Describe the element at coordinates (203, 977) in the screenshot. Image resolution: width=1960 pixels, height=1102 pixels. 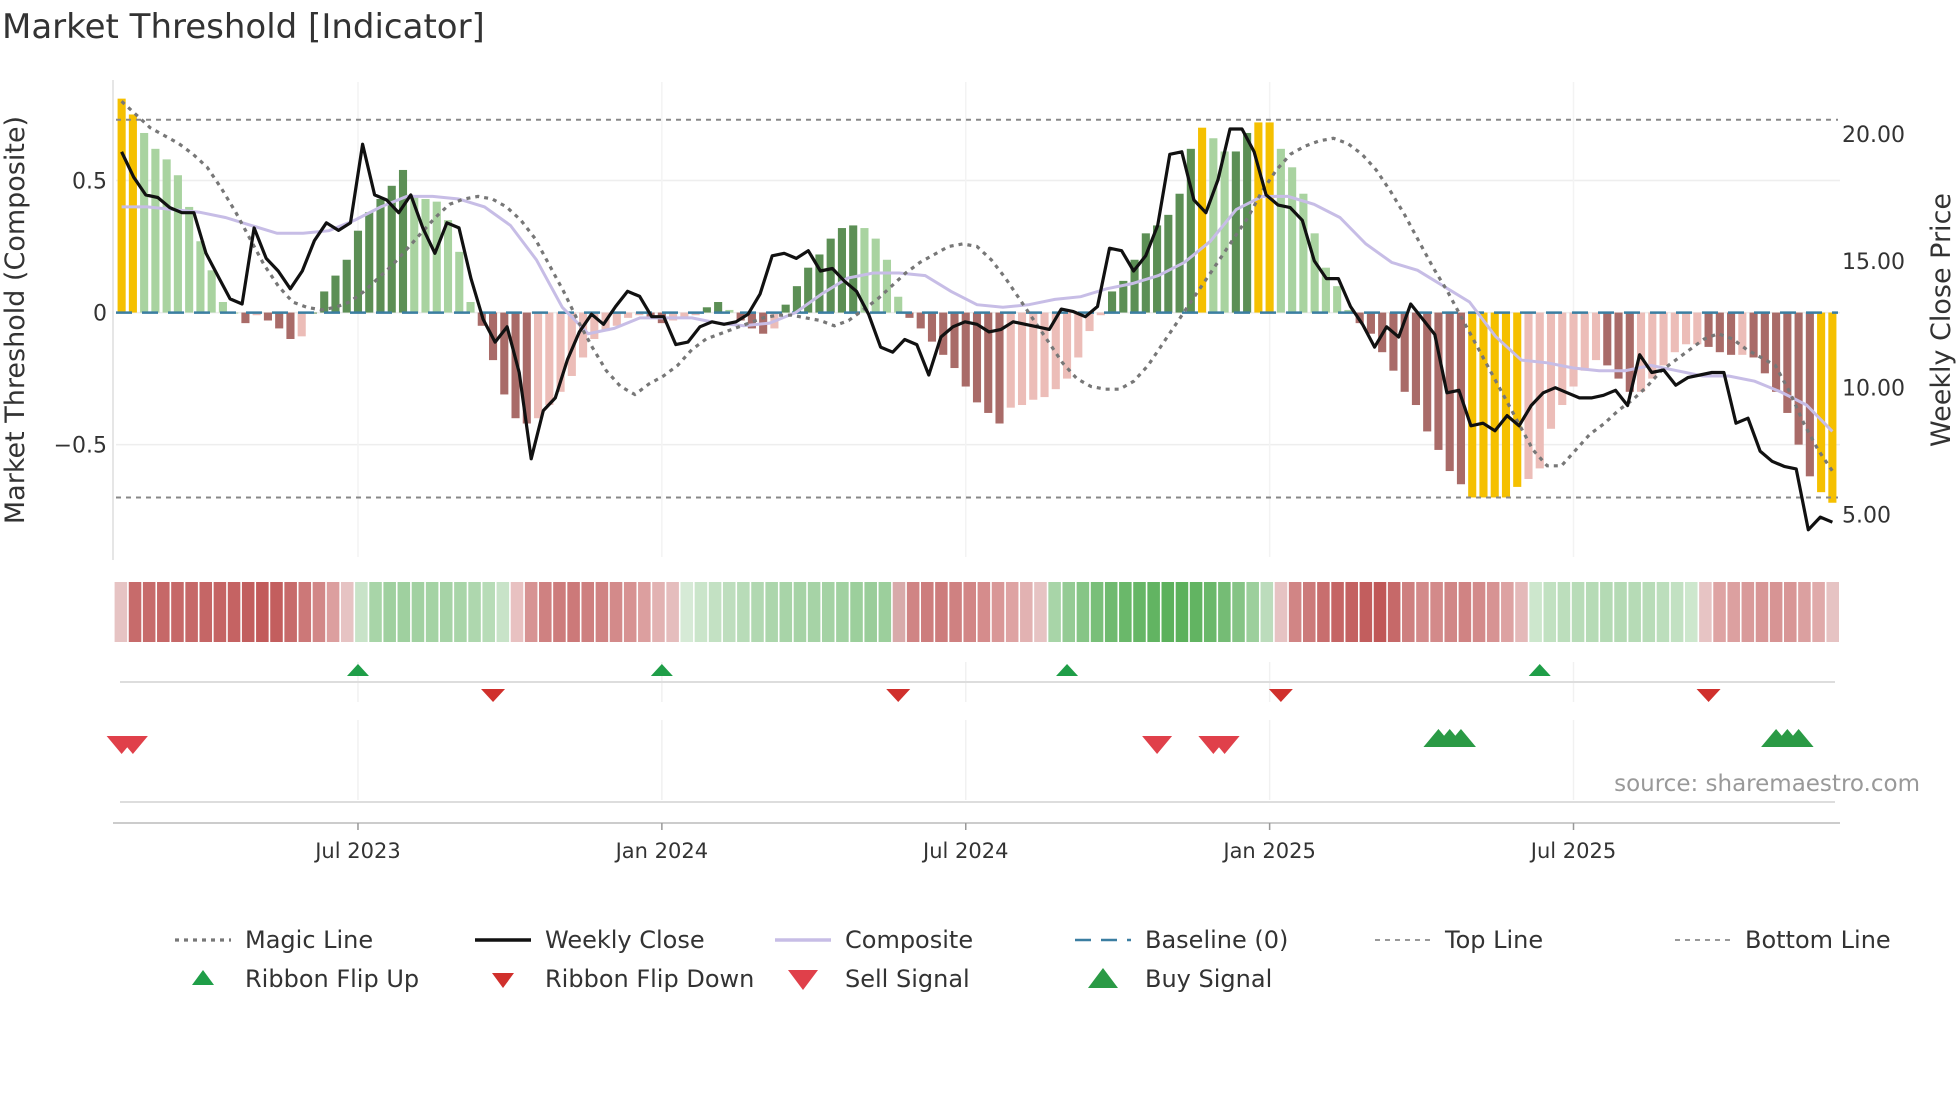
I see `legend-symbol` at that location.